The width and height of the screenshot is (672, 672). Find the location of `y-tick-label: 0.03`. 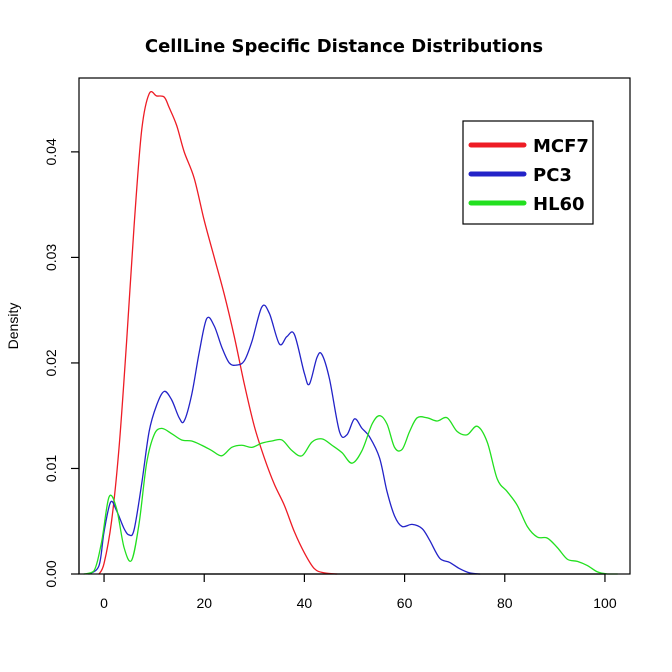

y-tick-label: 0.03 is located at coordinates (51, 257).